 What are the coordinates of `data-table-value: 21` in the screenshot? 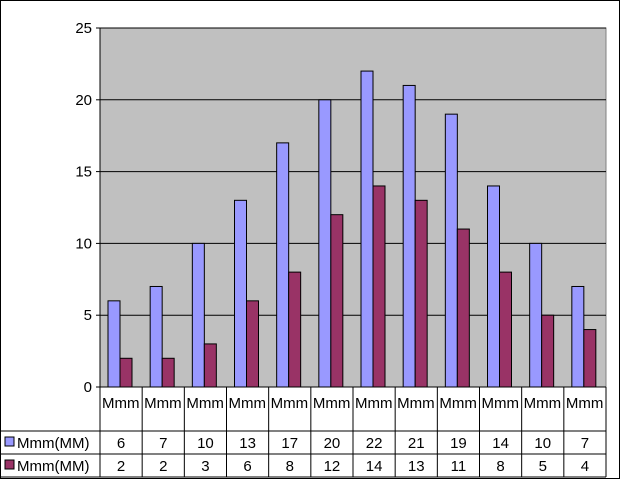 It's located at (416, 443).